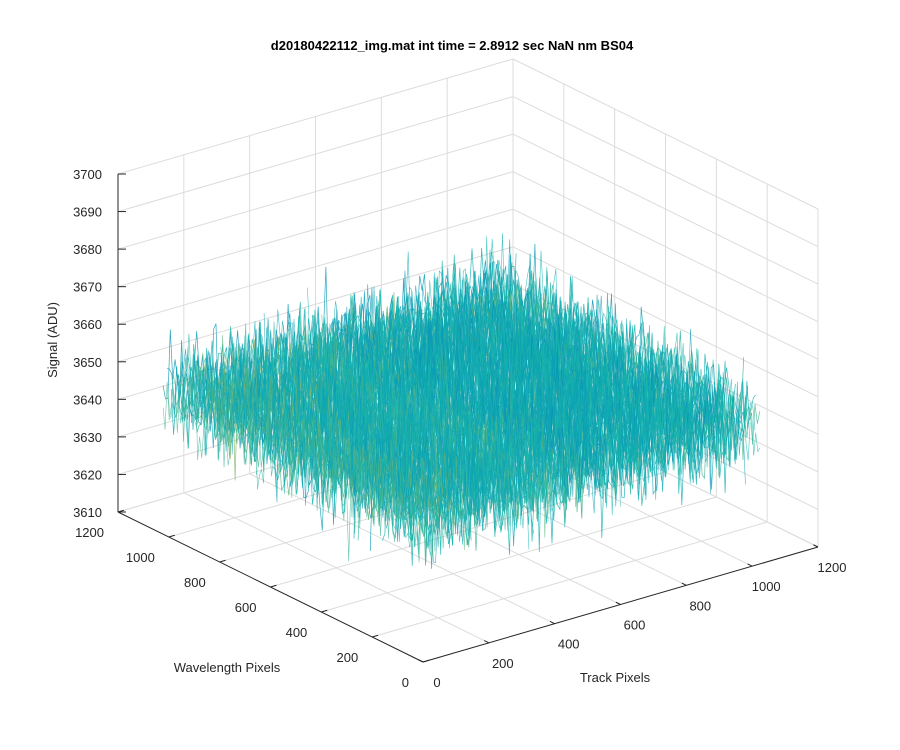  Describe the element at coordinates (297, 632) in the screenshot. I see `y-tick-label: 400` at that location.